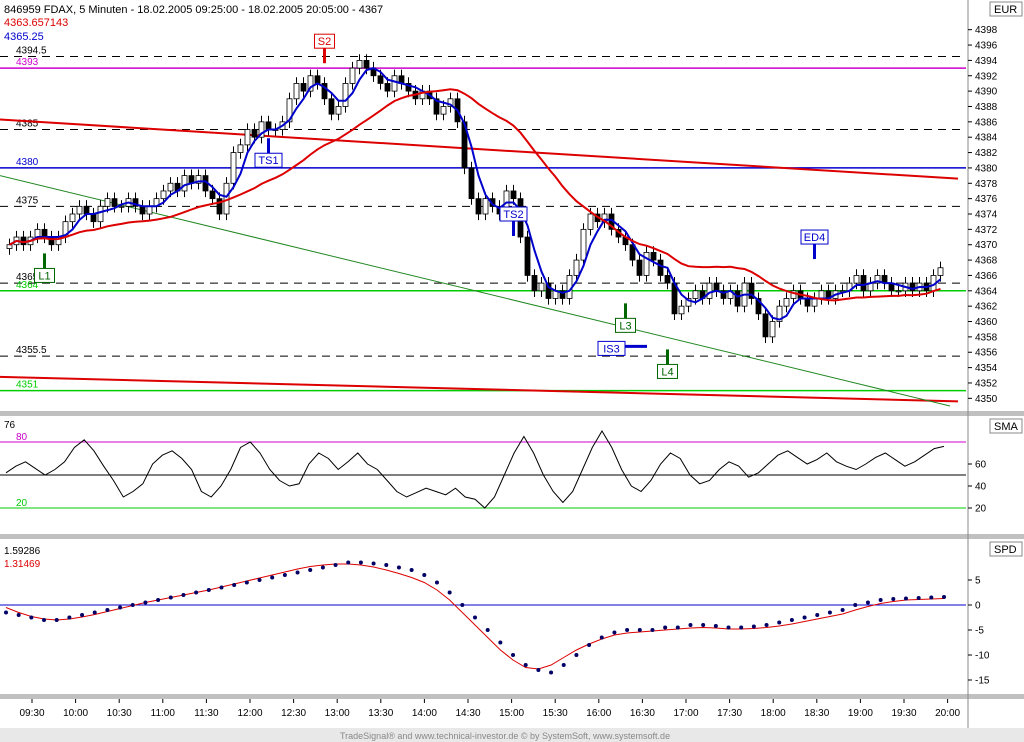 The image size is (1024, 742). What do you see at coordinates (27, 62) in the screenshot?
I see `level-label: 4393` at bounding box center [27, 62].